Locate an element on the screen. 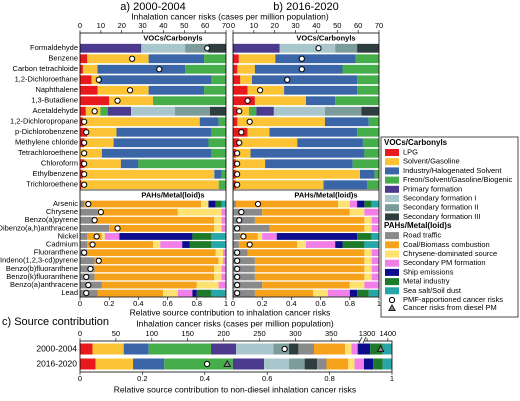 This screenshot has width=520, height=401. top-tick-label: 20 is located at coordinates (275, 25).